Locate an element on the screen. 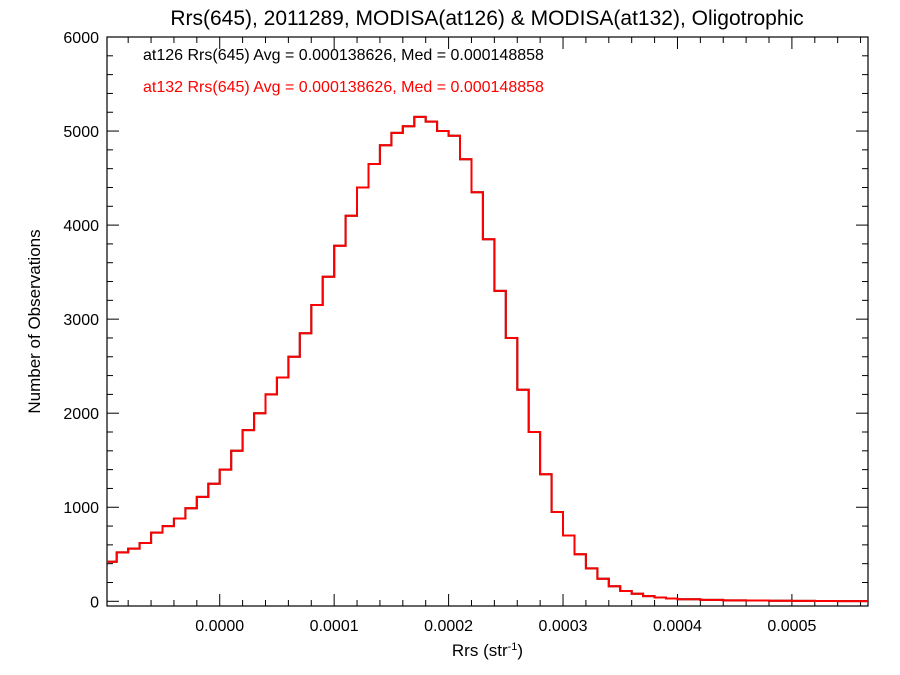 The height and width of the screenshot is (675, 900). y-tick-label: 4000 is located at coordinates (81, 226).